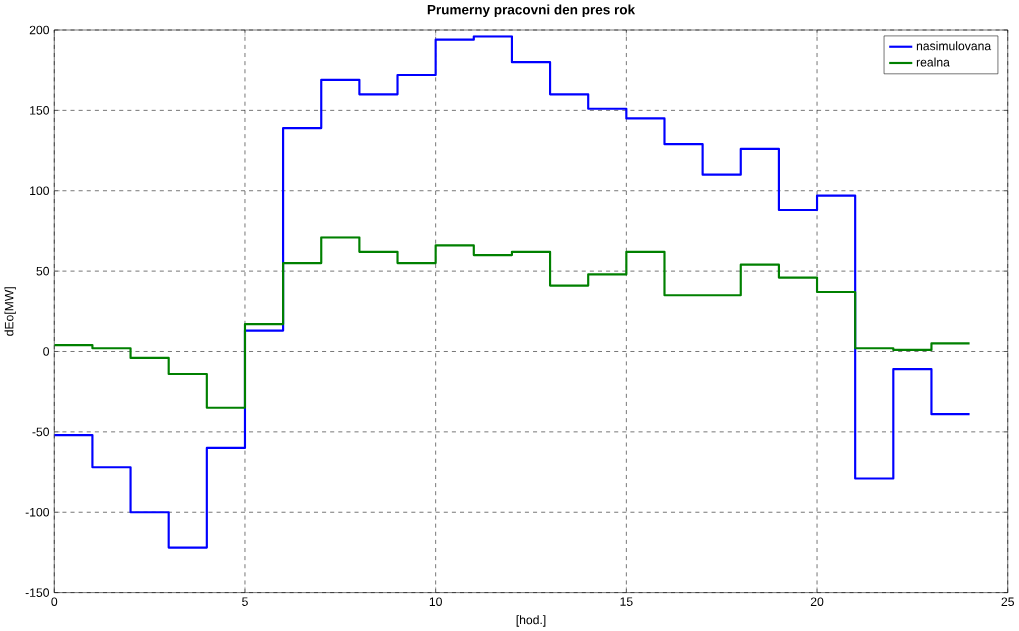  What do you see at coordinates (1007, 601) in the screenshot?
I see `x-tick-label: 25` at bounding box center [1007, 601].